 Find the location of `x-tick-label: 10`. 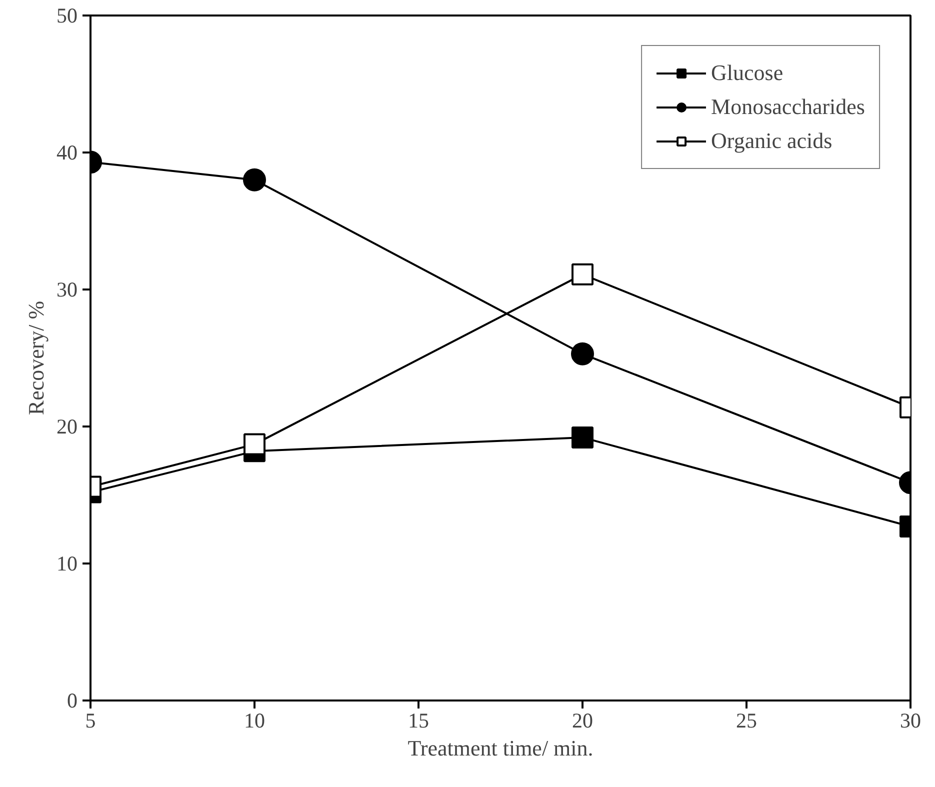

x-tick-label: 10 is located at coordinates (254, 720).